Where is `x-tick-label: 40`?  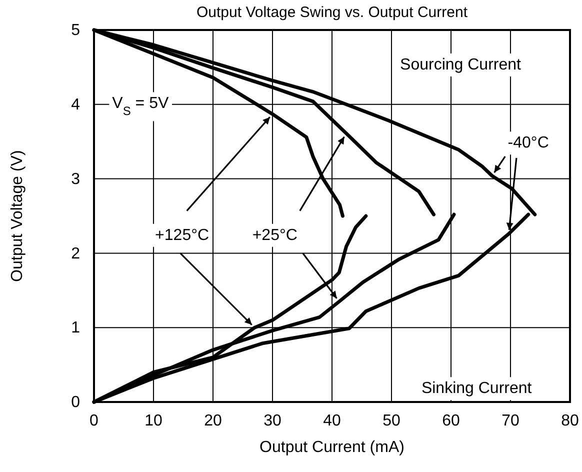
x-tick-label: 40 is located at coordinates (332, 421).